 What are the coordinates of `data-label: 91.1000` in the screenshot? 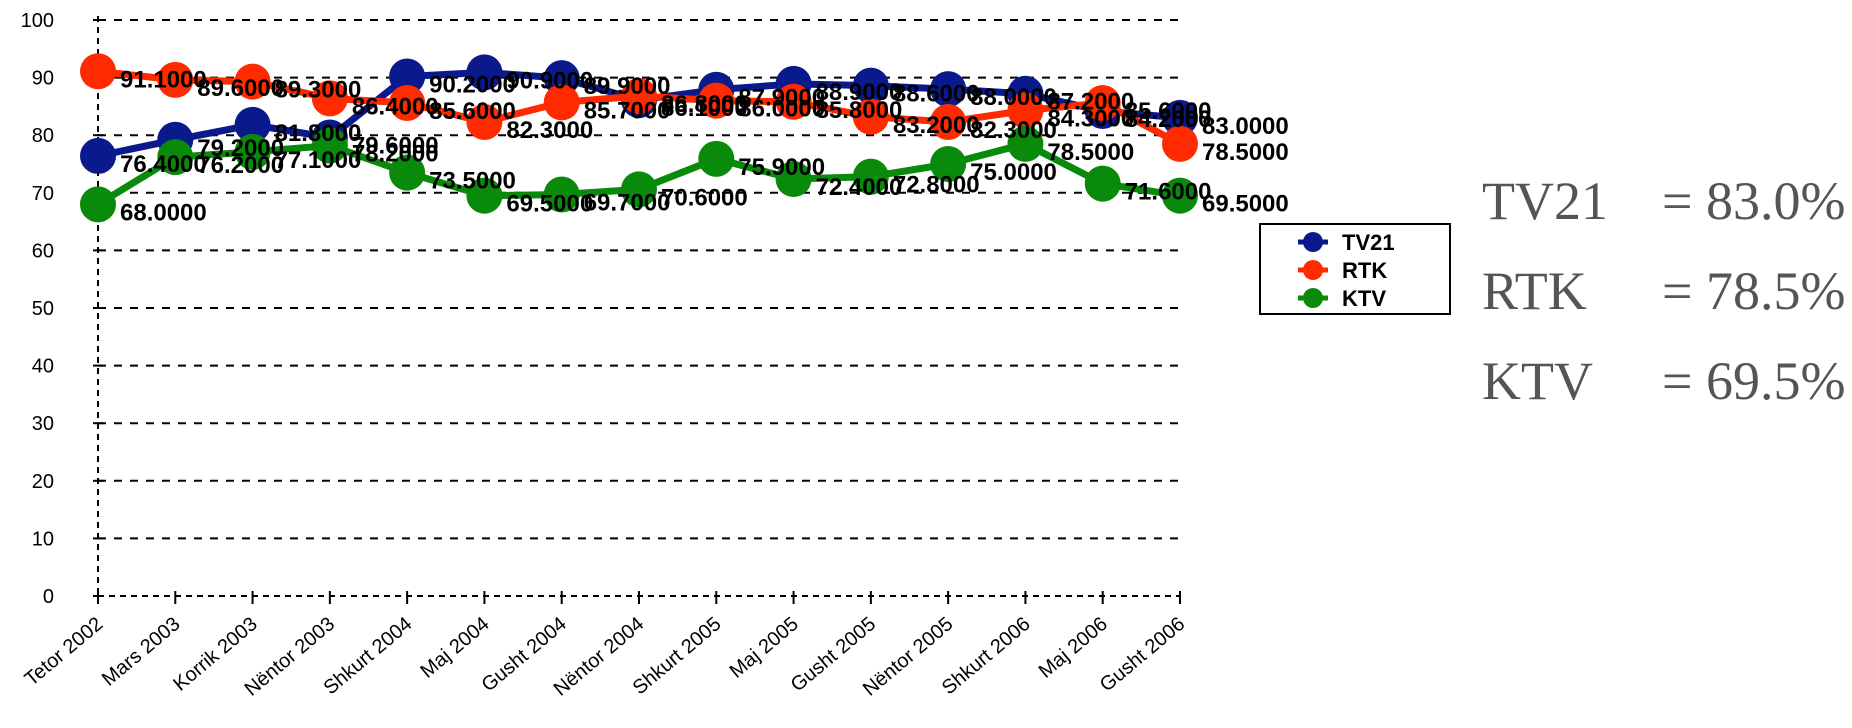 It's located at (163, 79).